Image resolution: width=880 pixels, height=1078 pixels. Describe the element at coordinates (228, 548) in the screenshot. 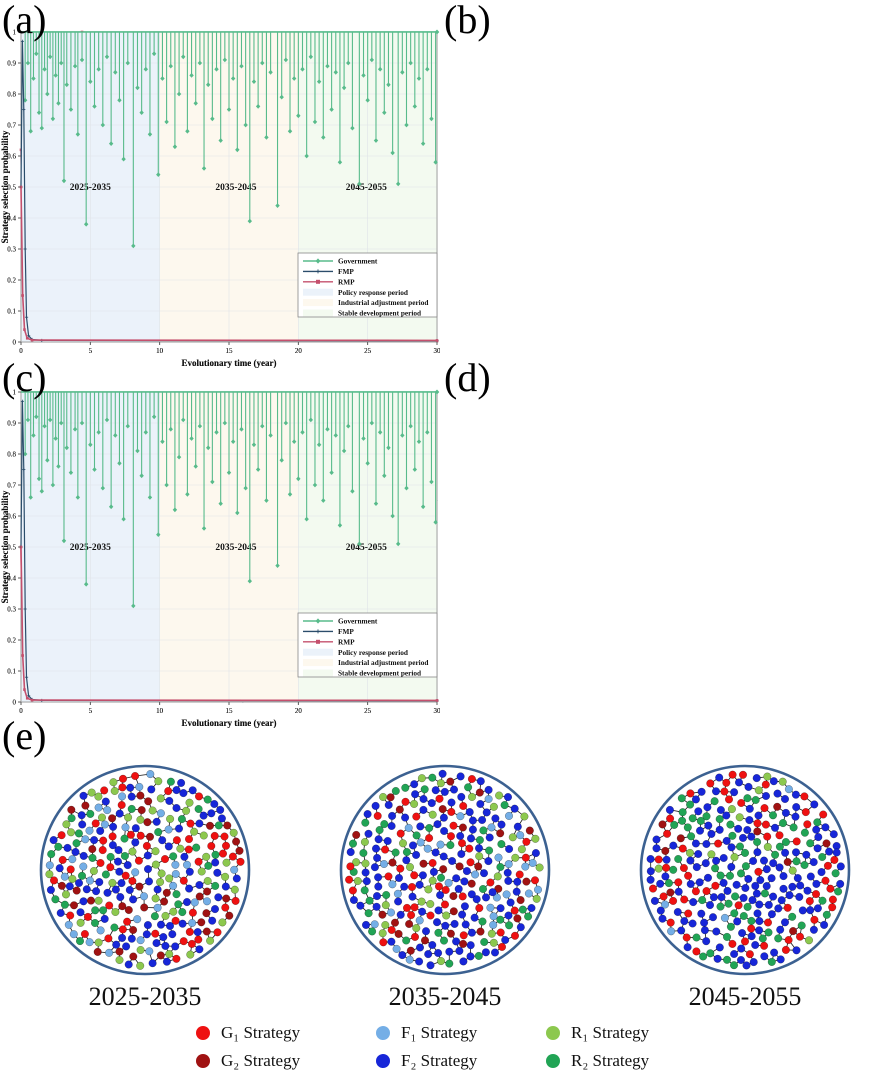

I see `period-labels: 2025-2035 2035-2045 2045-2055` at that location.